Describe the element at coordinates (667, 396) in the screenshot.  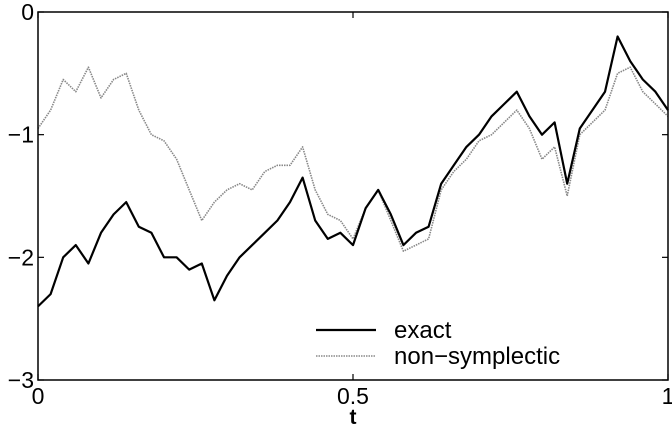
I see `x-tick-label: 1` at that location.